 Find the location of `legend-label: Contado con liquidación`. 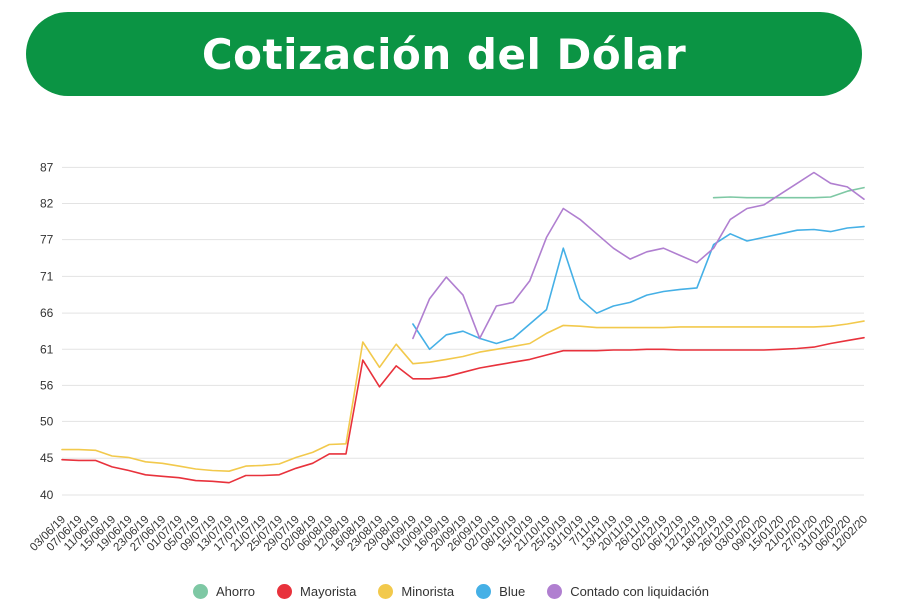

legend-label: Contado con liquidación is located at coordinates (639, 591).